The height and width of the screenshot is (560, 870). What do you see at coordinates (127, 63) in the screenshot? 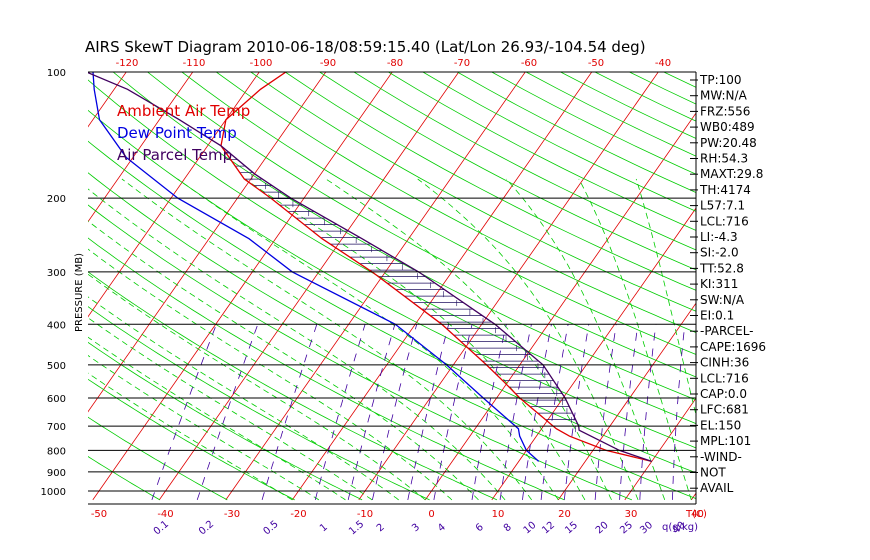
I see `top-temp-tick-label: -120` at bounding box center [127, 63].